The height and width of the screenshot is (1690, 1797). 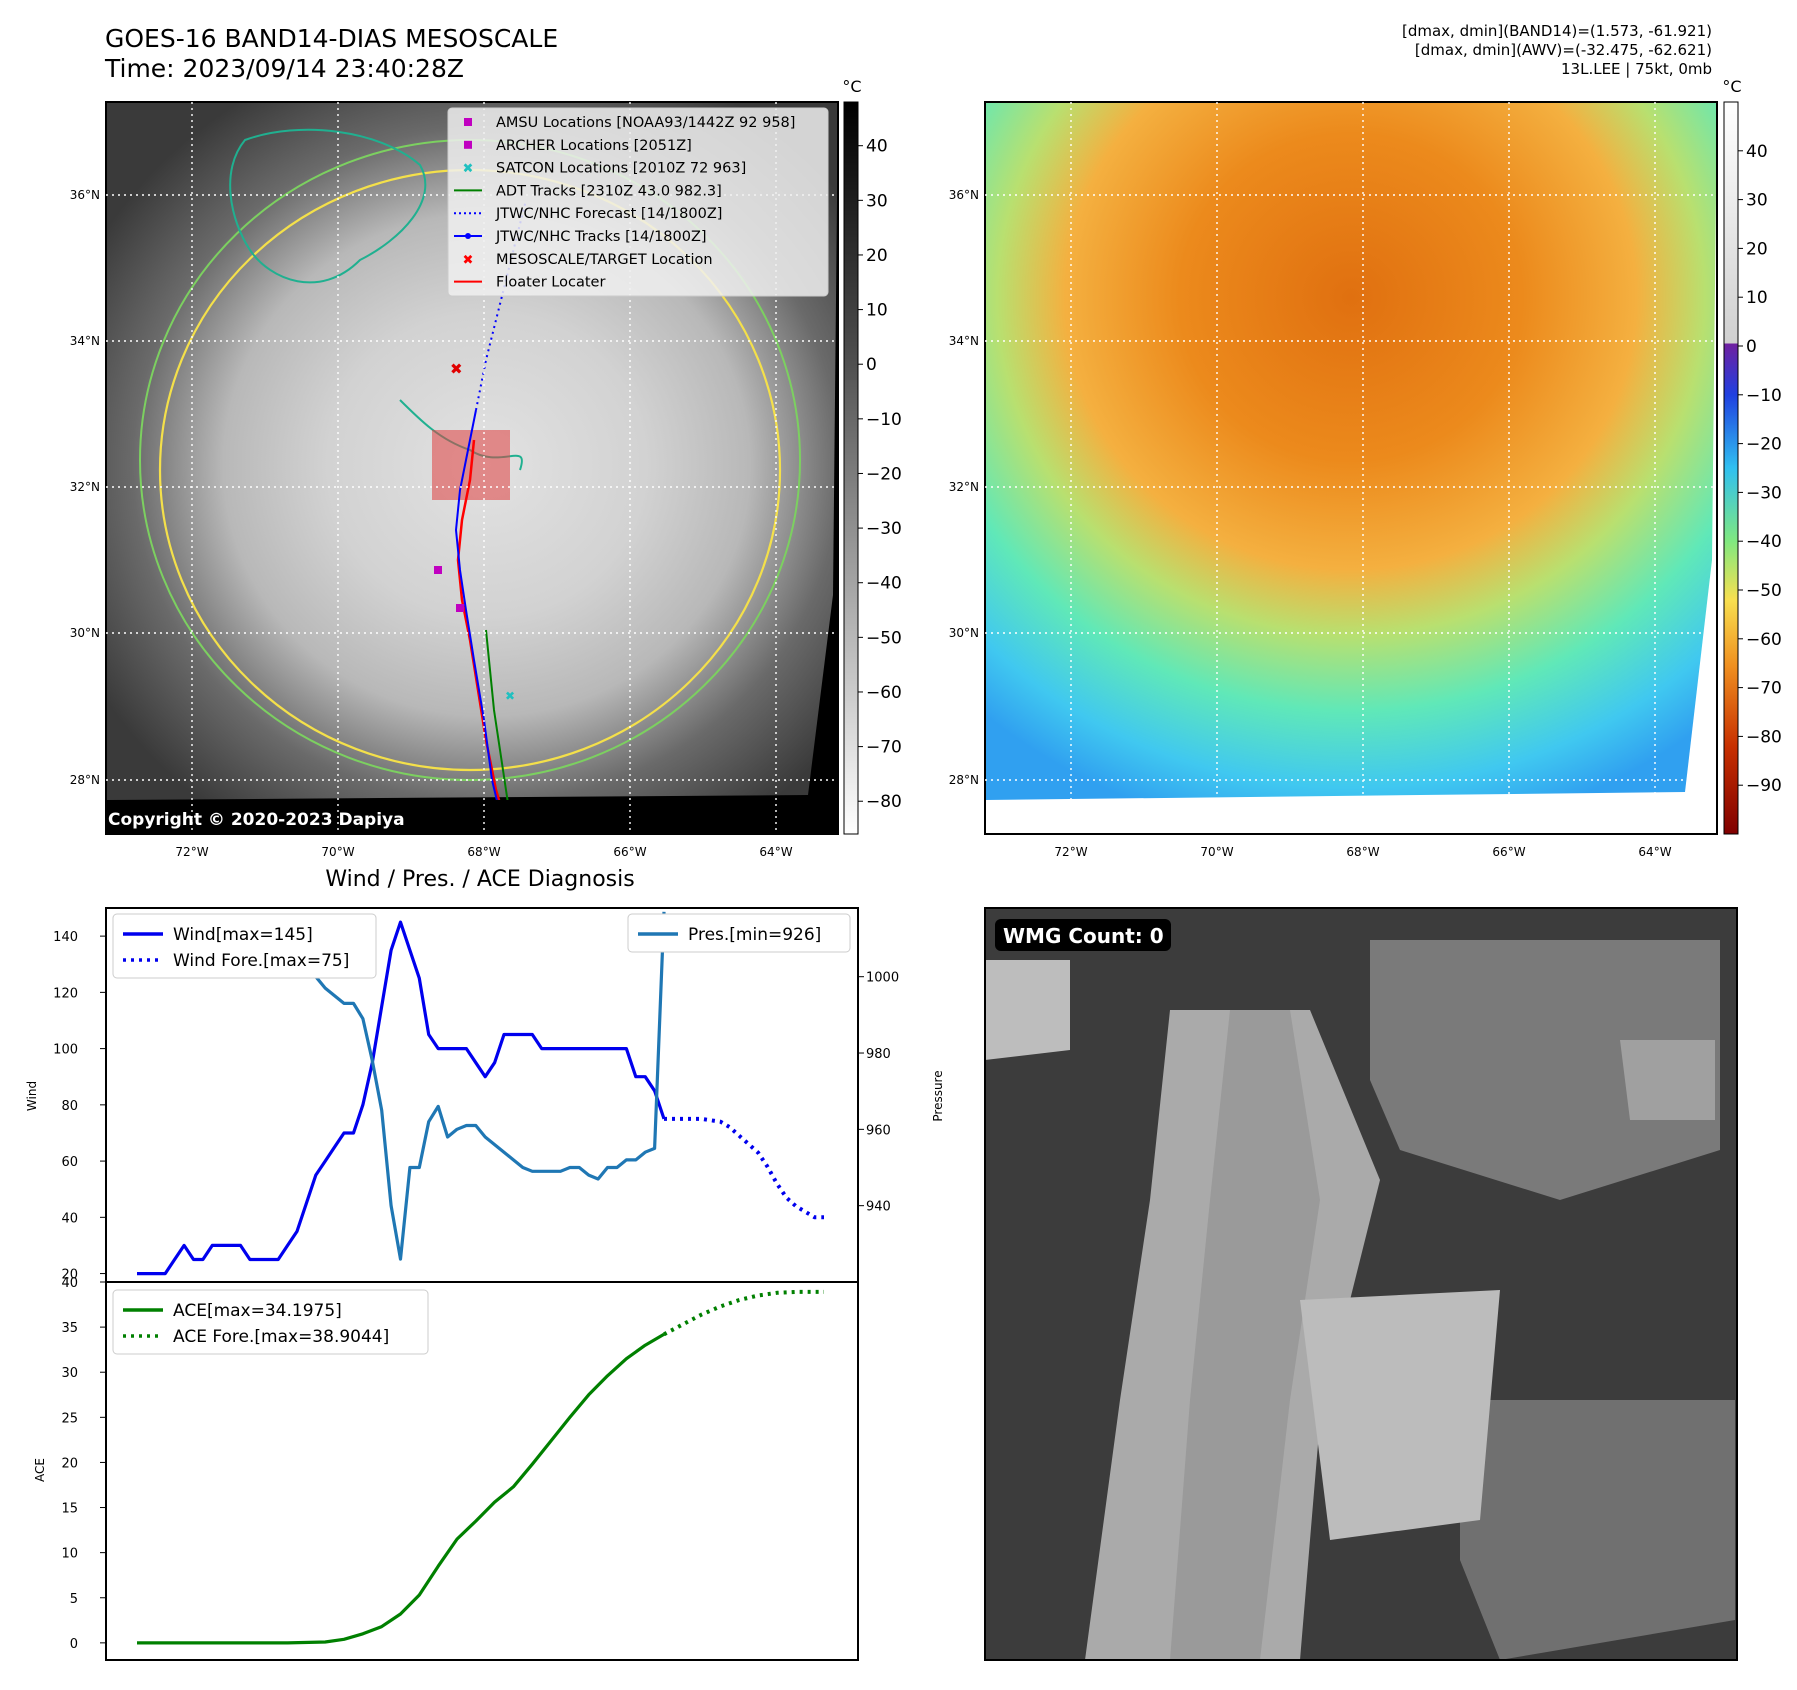 I want to click on wmg-core-band, so click(x=1245, y=1335).